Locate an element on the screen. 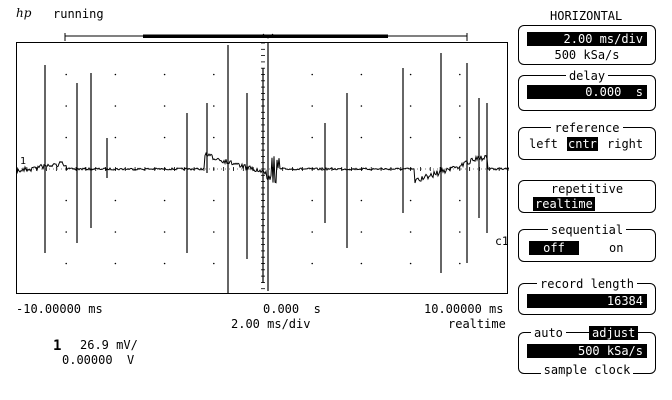  hp-logo: hp is located at coordinates (24, 13).